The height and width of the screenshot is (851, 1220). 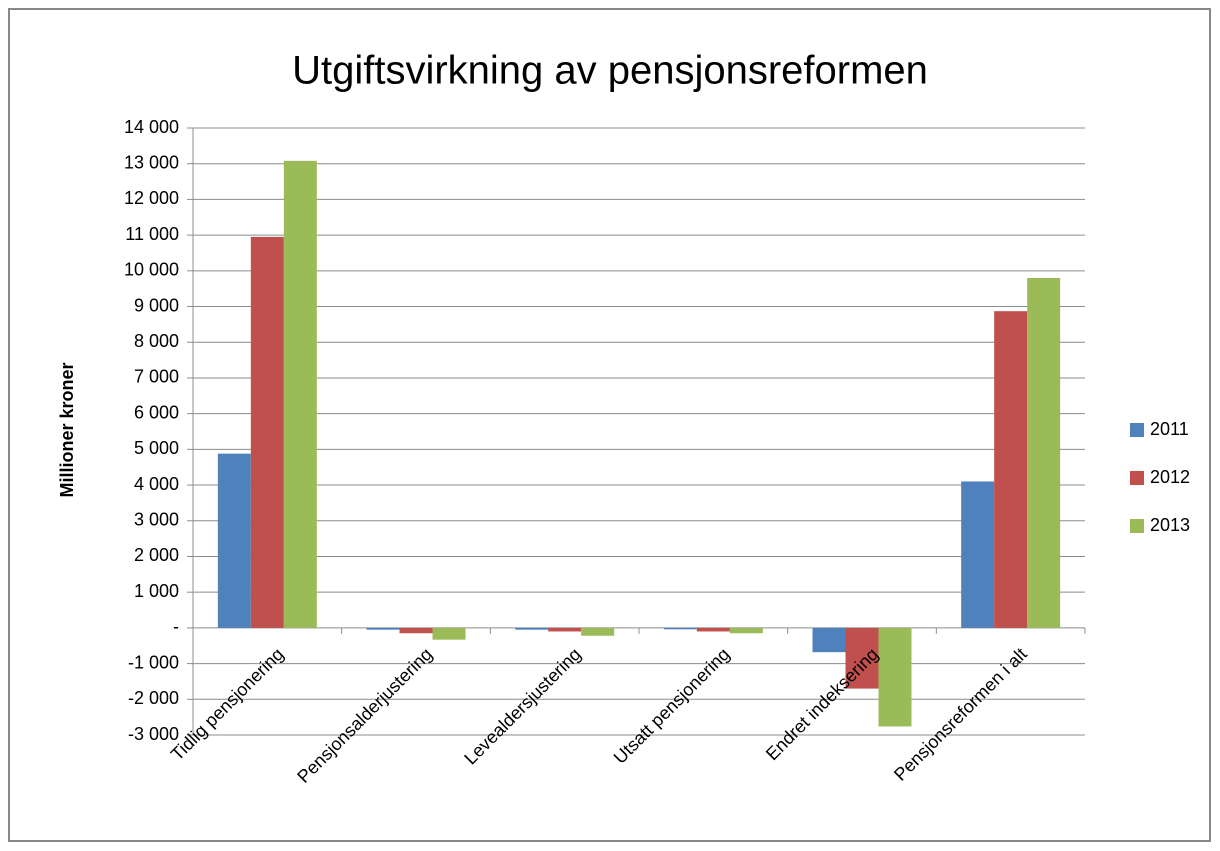 What do you see at coordinates (156, 484) in the screenshot?
I see `y-tick-label: 4 000` at bounding box center [156, 484].